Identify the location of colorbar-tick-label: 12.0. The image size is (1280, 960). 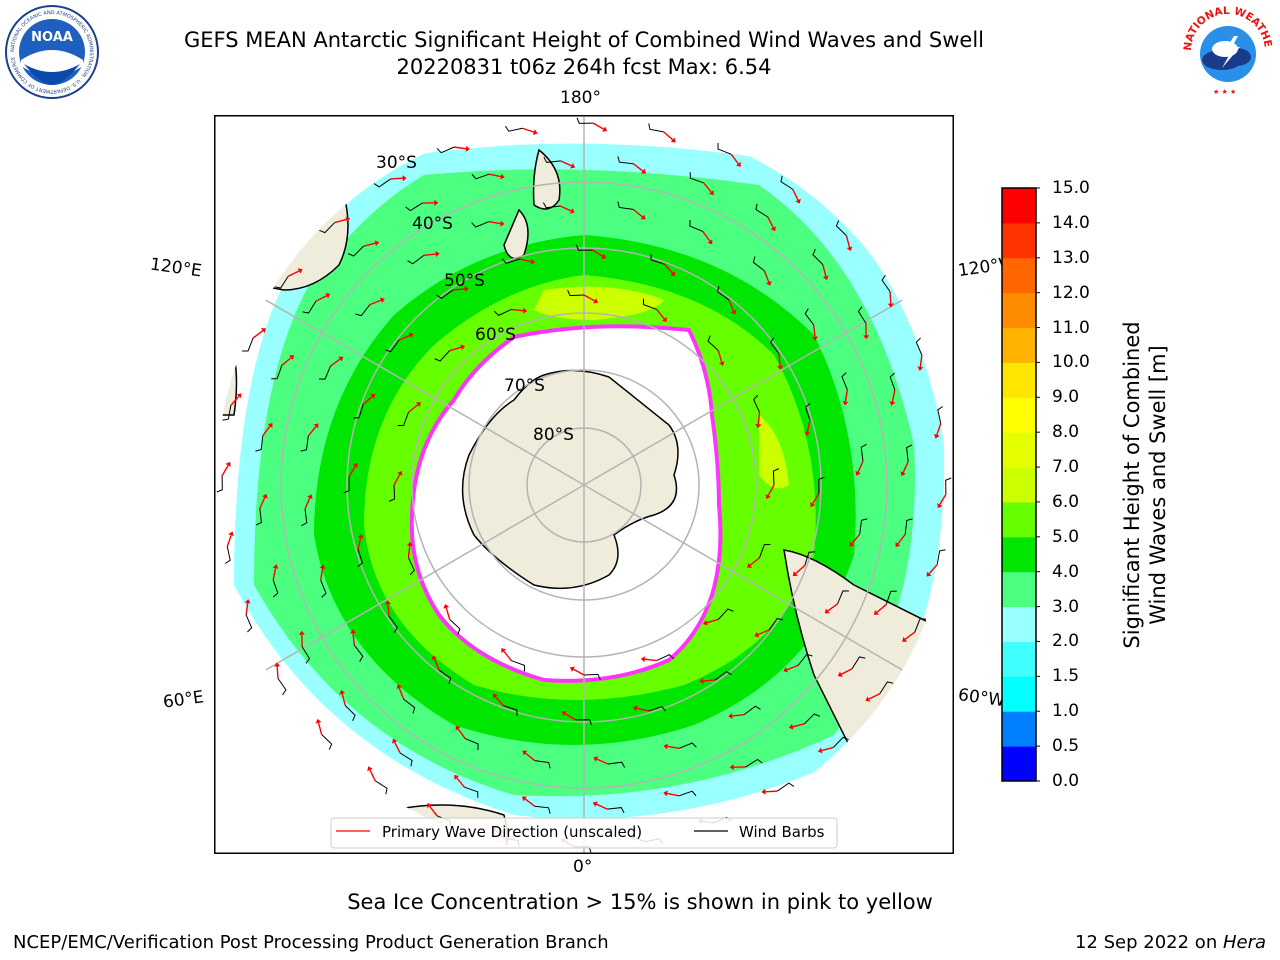
(1071, 292).